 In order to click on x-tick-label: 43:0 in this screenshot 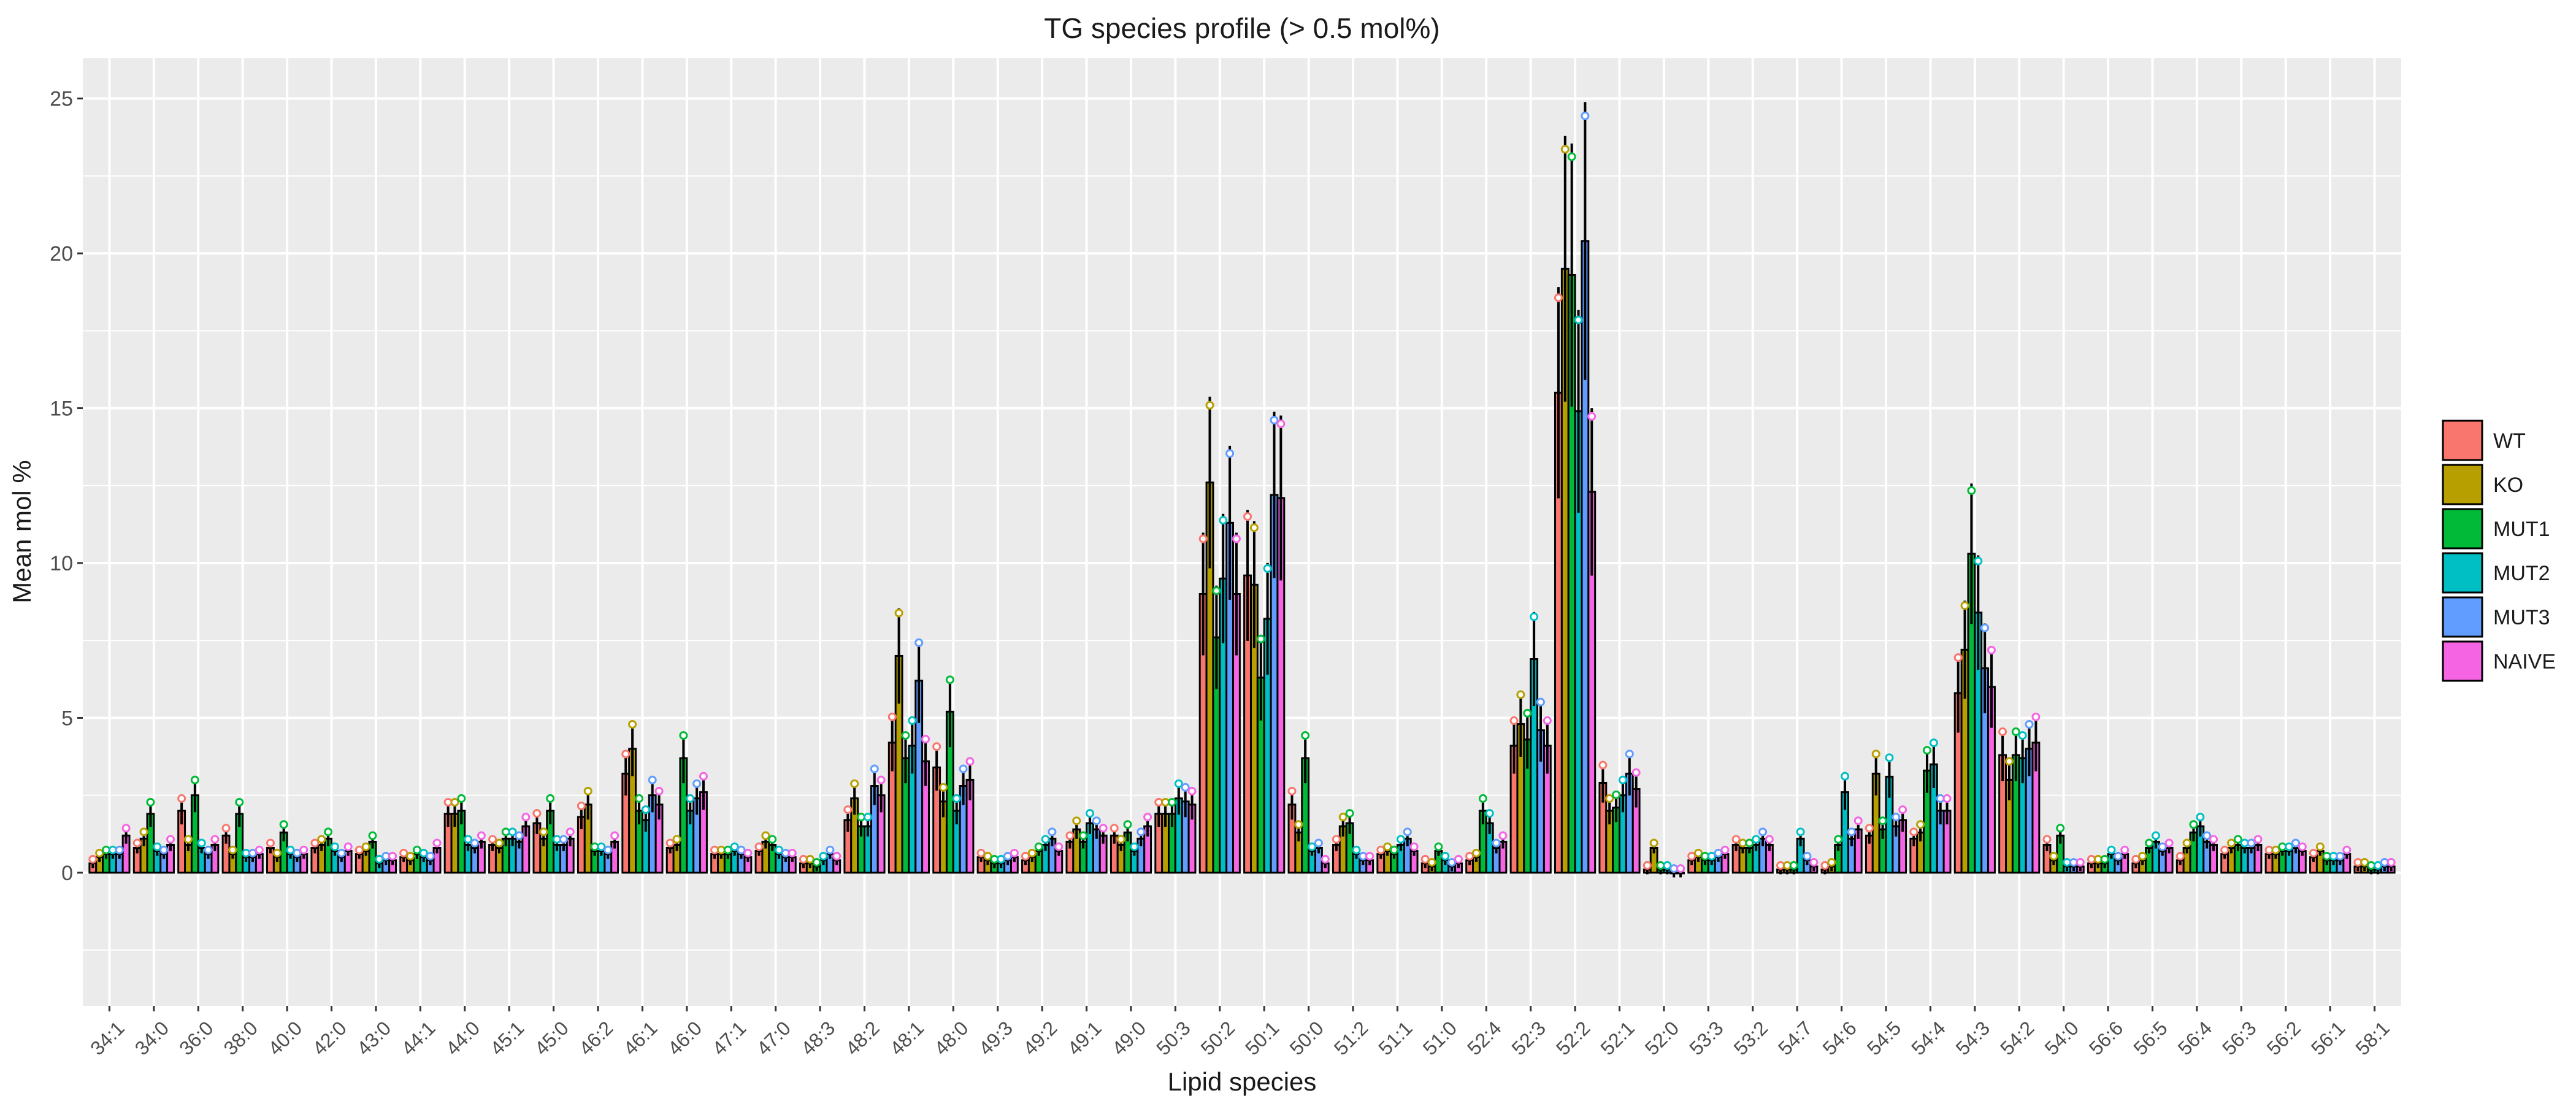, I will do `click(374, 1038)`.